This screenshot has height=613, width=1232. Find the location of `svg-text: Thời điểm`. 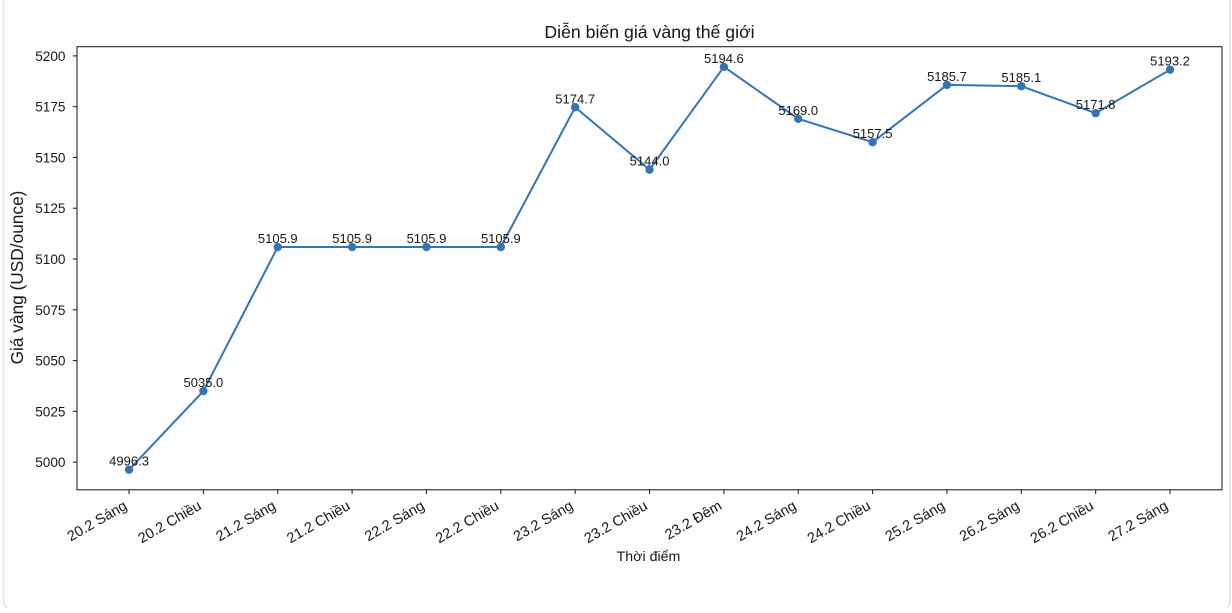

svg-text: Thời điểm is located at coordinates (649, 557).